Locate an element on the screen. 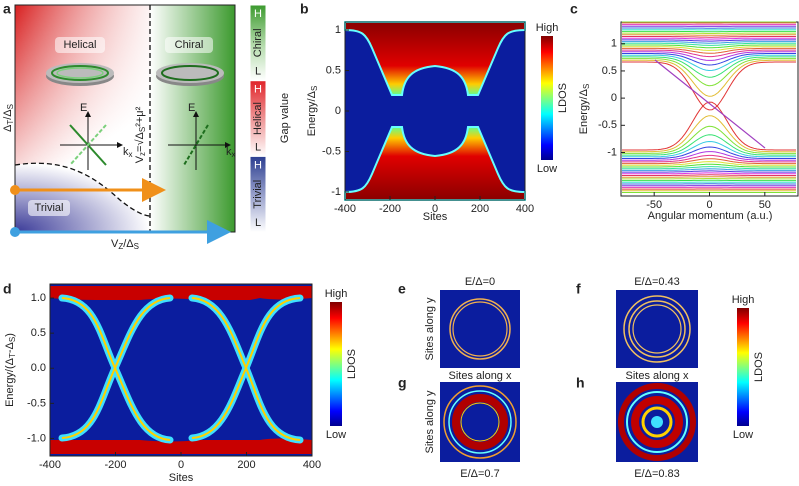 This screenshot has height=486, width=799. y-axis-label: Energy/(ΔT-ΔS) is located at coordinates (10, 370).